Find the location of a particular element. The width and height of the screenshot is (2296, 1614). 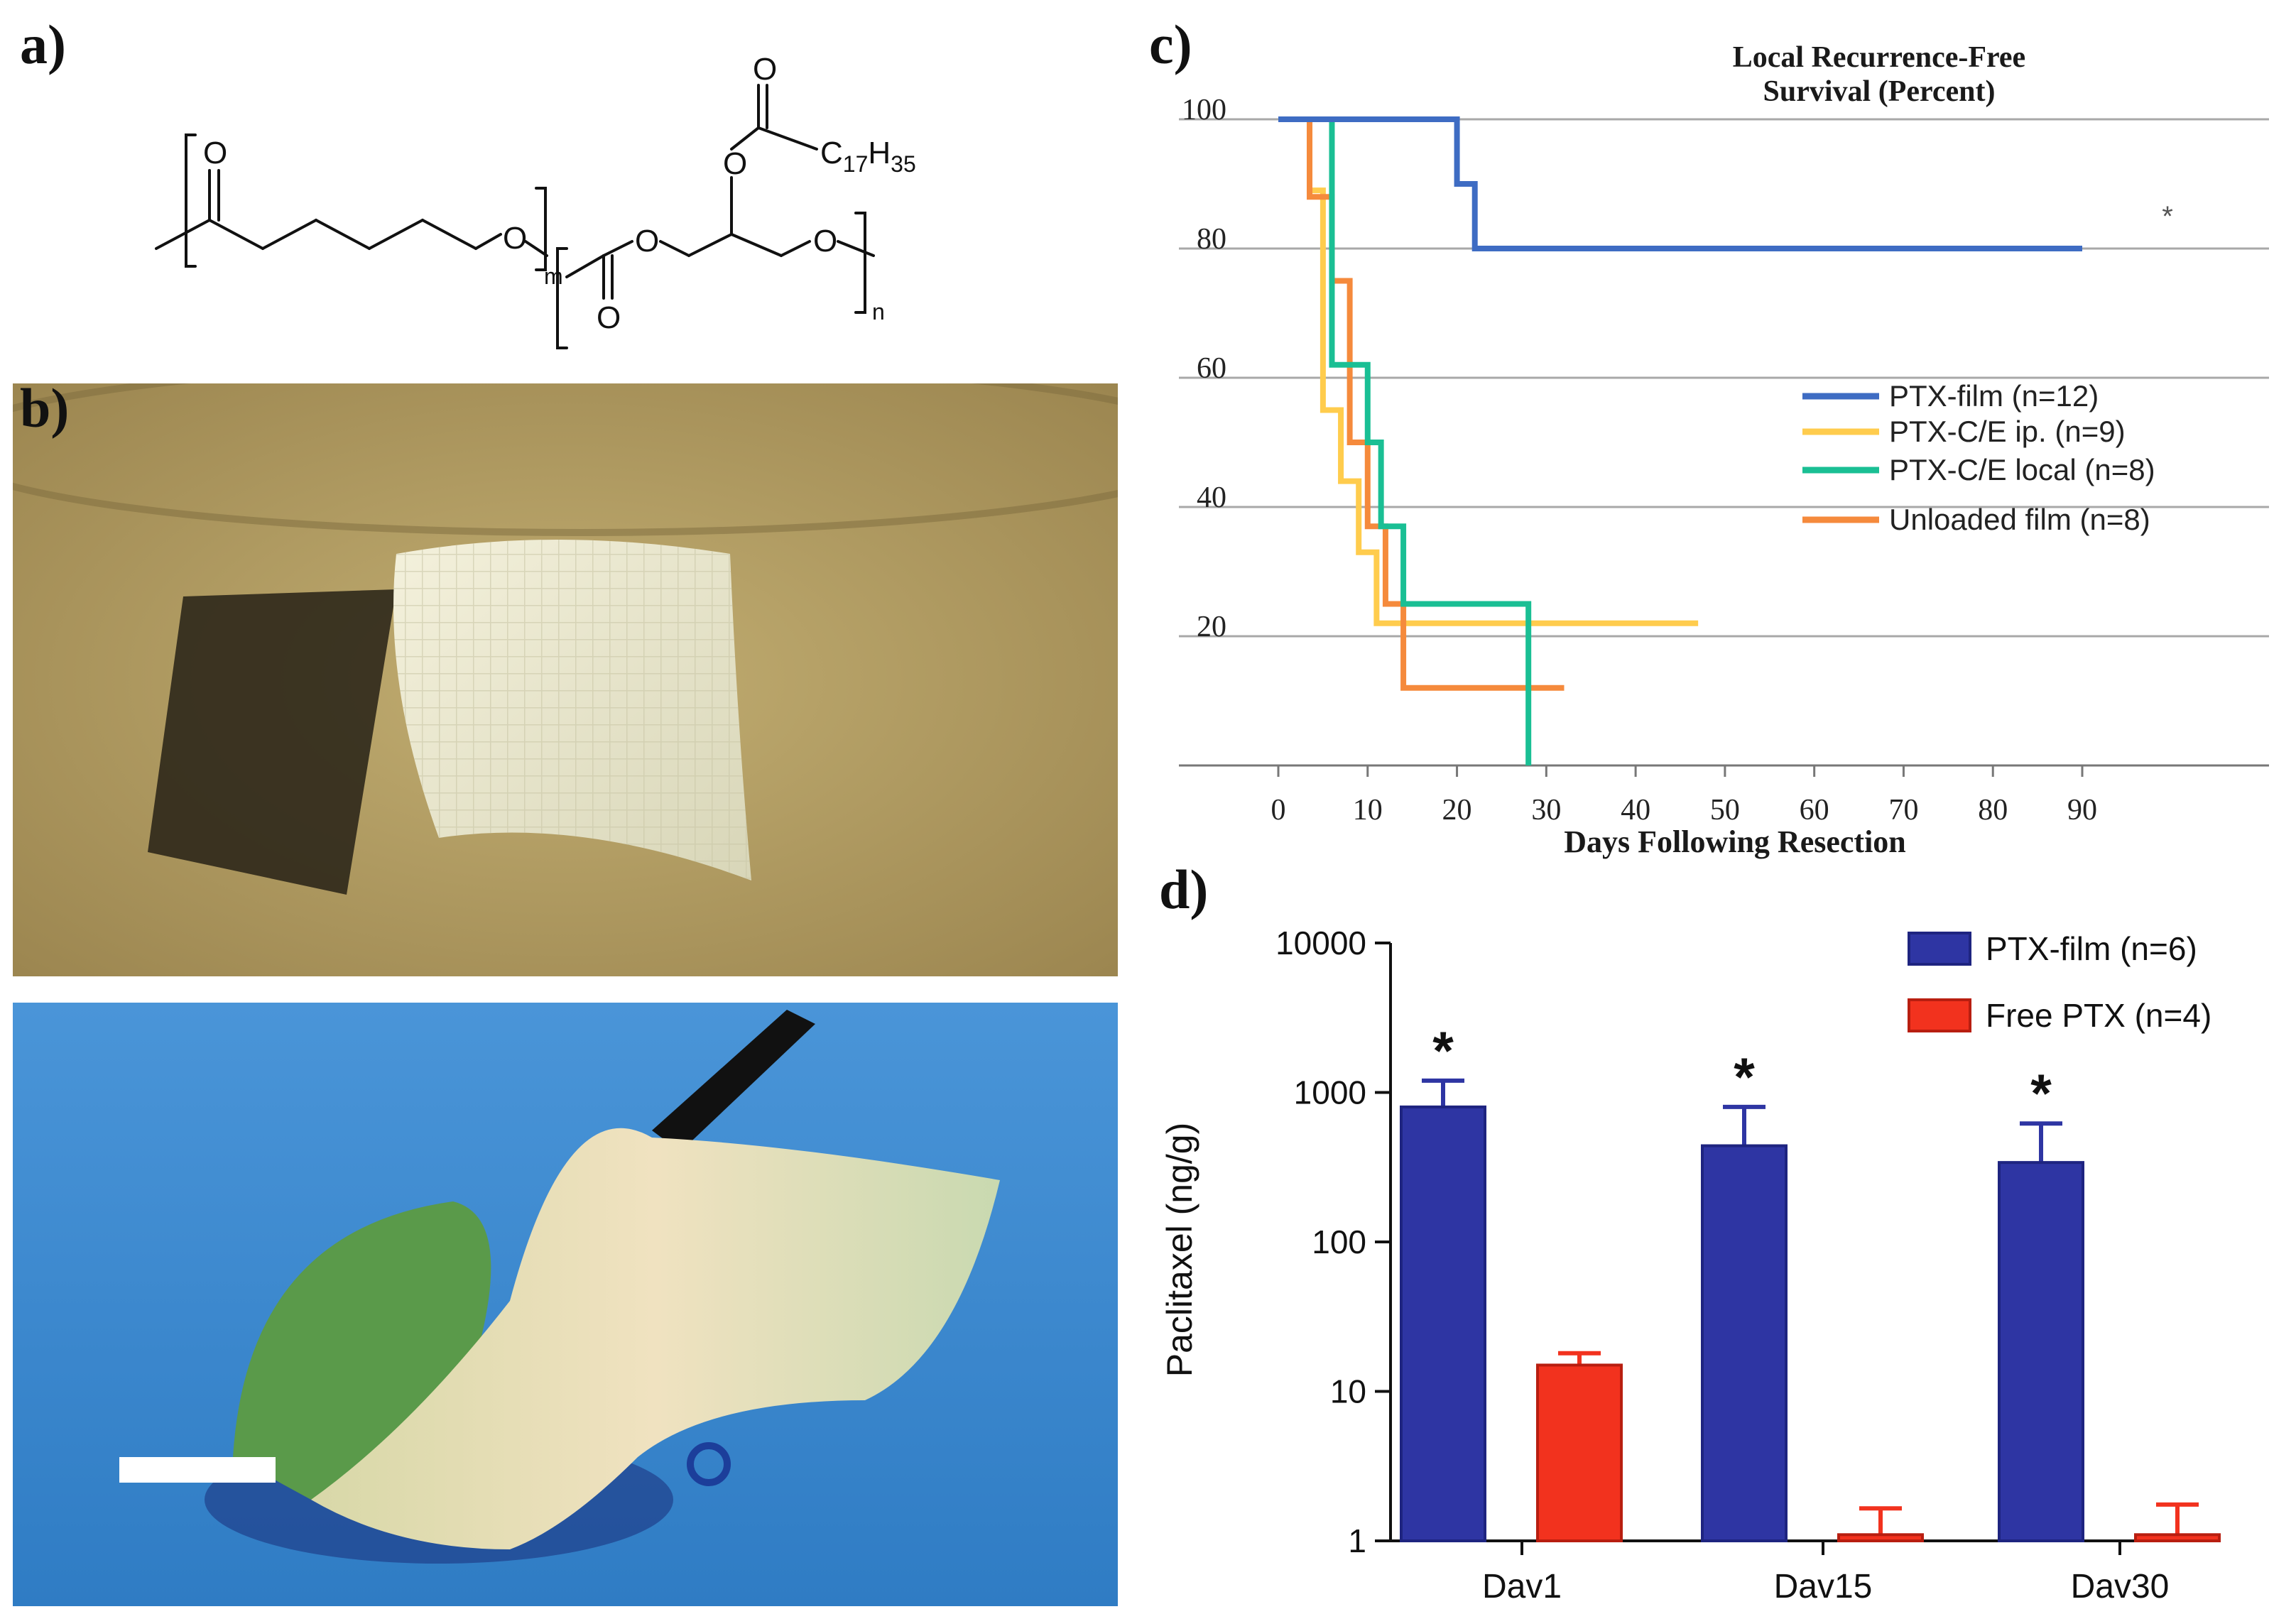

chart-c-xtick-label: 0 is located at coordinates (1278, 811).